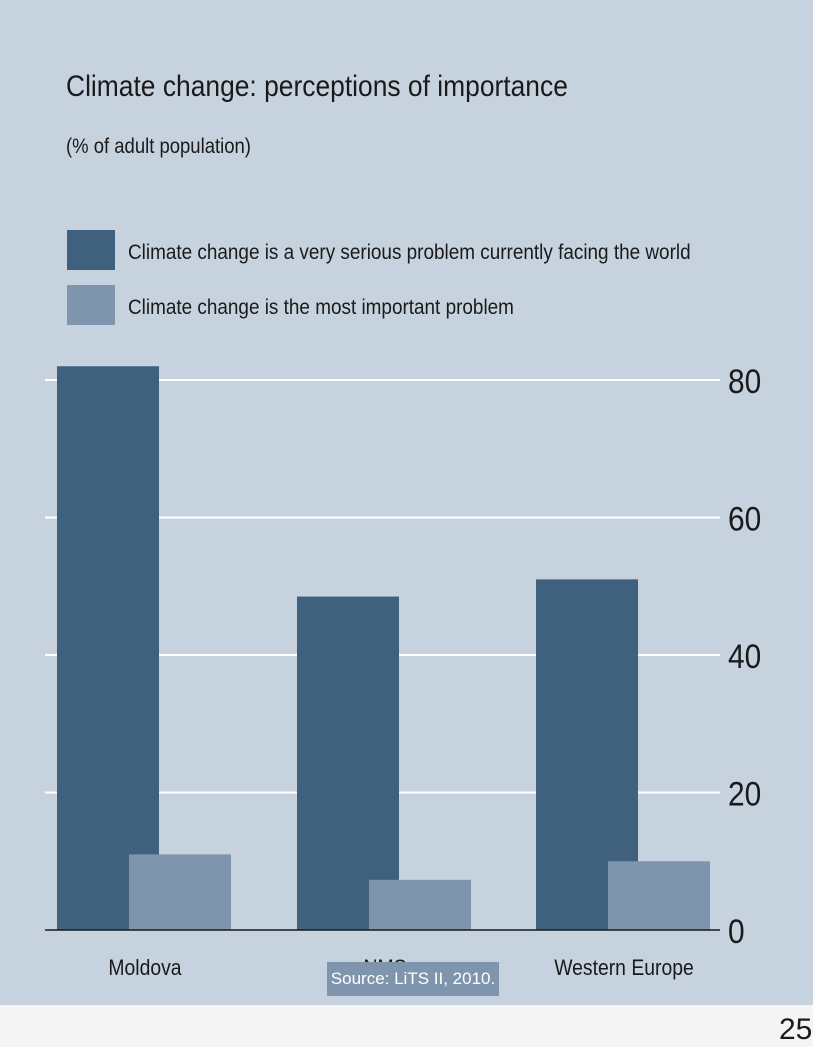 The width and height of the screenshot is (813, 1047). What do you see at coordinates (736, 931) in the screenshot?
I see `y-tick-label: 0` at bounding box center [736, 931].